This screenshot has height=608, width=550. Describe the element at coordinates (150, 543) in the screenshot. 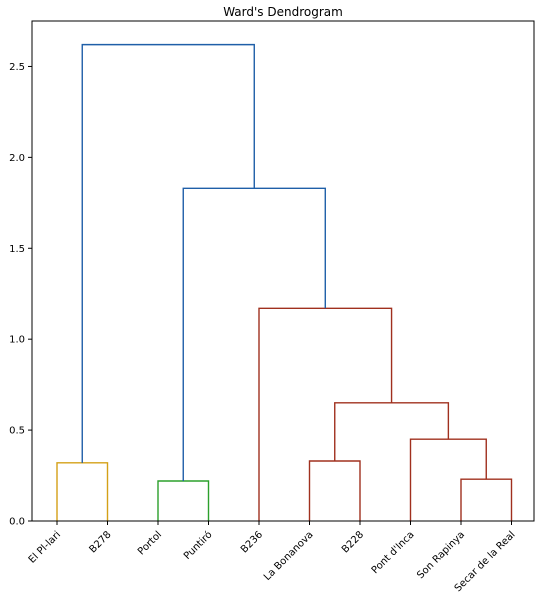

I see `leaf-label: Portol` at that location.